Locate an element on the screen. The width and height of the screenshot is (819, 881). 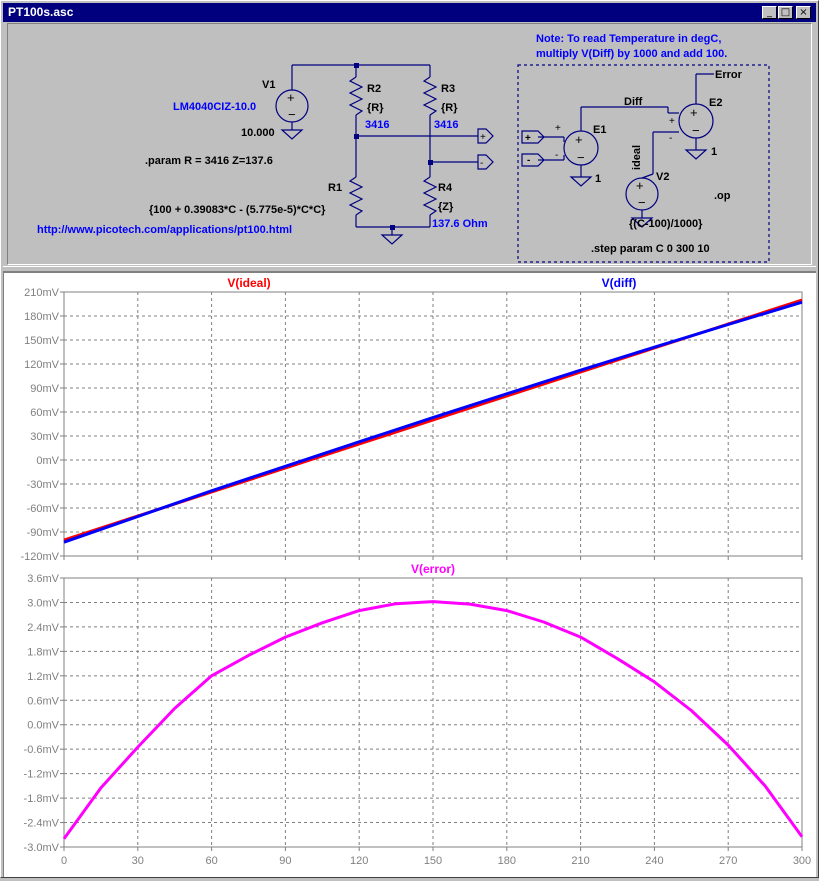
v2-expression: {(C-100)/1000} is located at coordinates (666, 224).